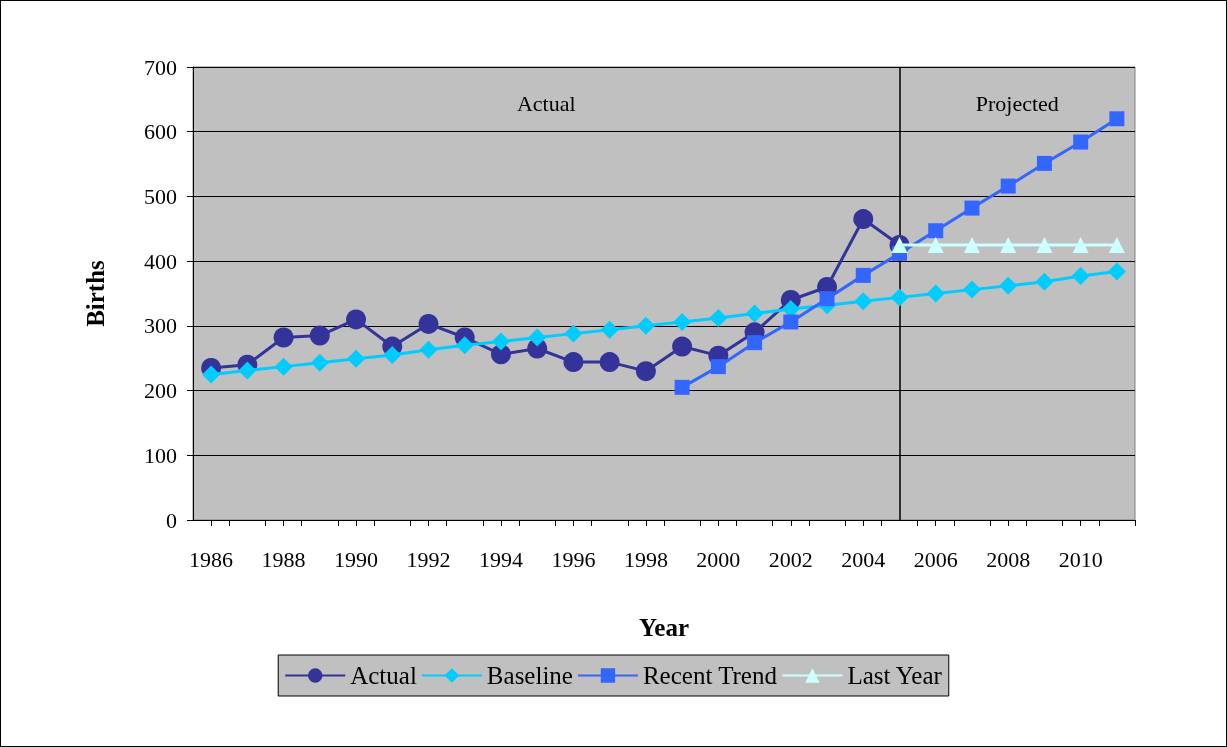 This screenshot has width=1227, height=747. What do you see at coordinates (863, 559) in the screenshot?
I see `x-tick-label: 2004` at bounding box center [863, 559].